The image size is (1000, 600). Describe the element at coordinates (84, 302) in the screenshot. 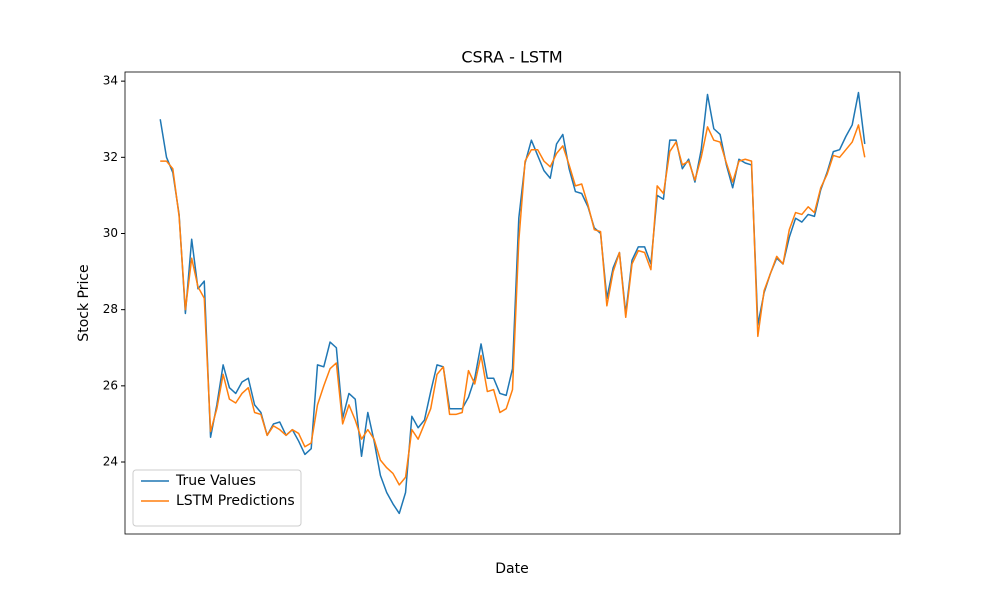

I see `y-axis-label: Stock Price` at that location.